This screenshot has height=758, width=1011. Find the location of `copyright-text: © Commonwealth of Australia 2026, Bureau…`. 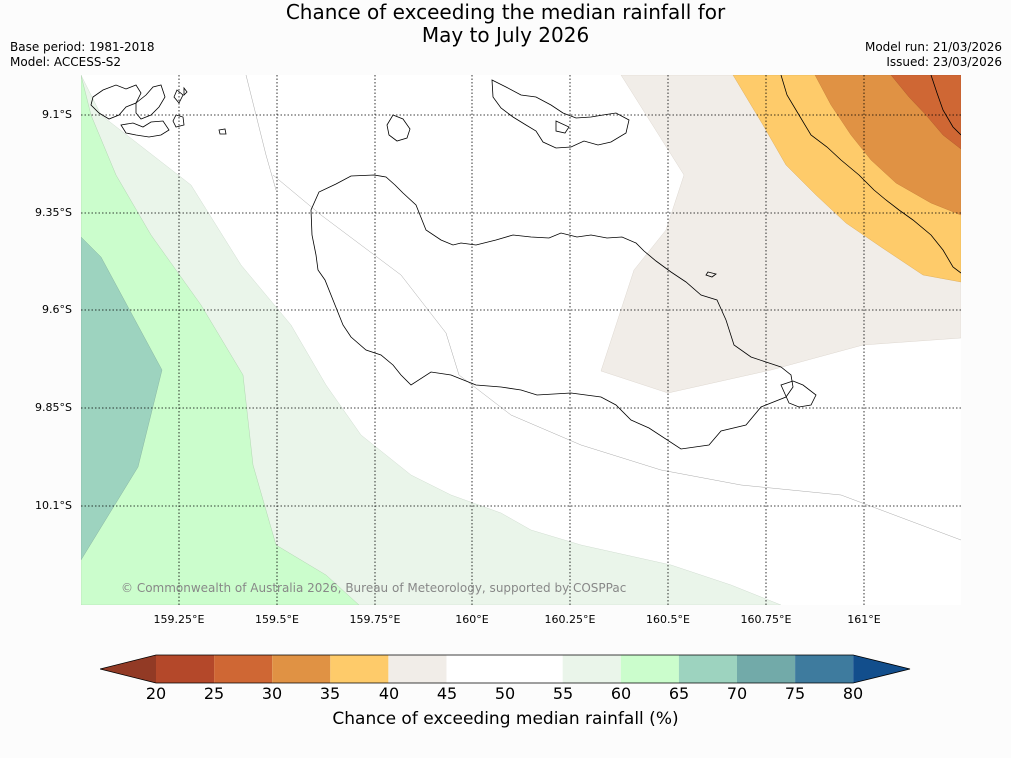

copyright-text: © Commonwealth of Australia 2026, Bureau… is located at coordinates (373, 588).